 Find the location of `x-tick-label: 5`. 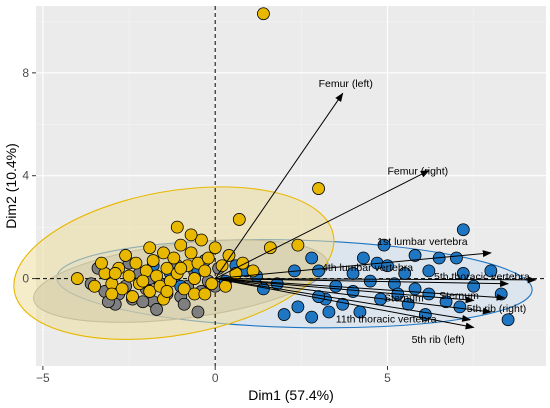

x-tick-label: 5 is located at coordinates (387, 378).